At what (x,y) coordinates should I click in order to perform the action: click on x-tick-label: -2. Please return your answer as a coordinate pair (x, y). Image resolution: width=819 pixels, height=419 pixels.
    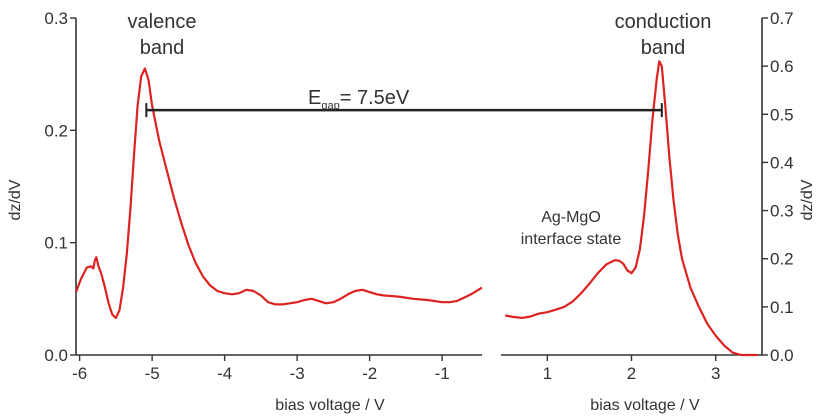
    Looking at the image, I should click on (369, 373).